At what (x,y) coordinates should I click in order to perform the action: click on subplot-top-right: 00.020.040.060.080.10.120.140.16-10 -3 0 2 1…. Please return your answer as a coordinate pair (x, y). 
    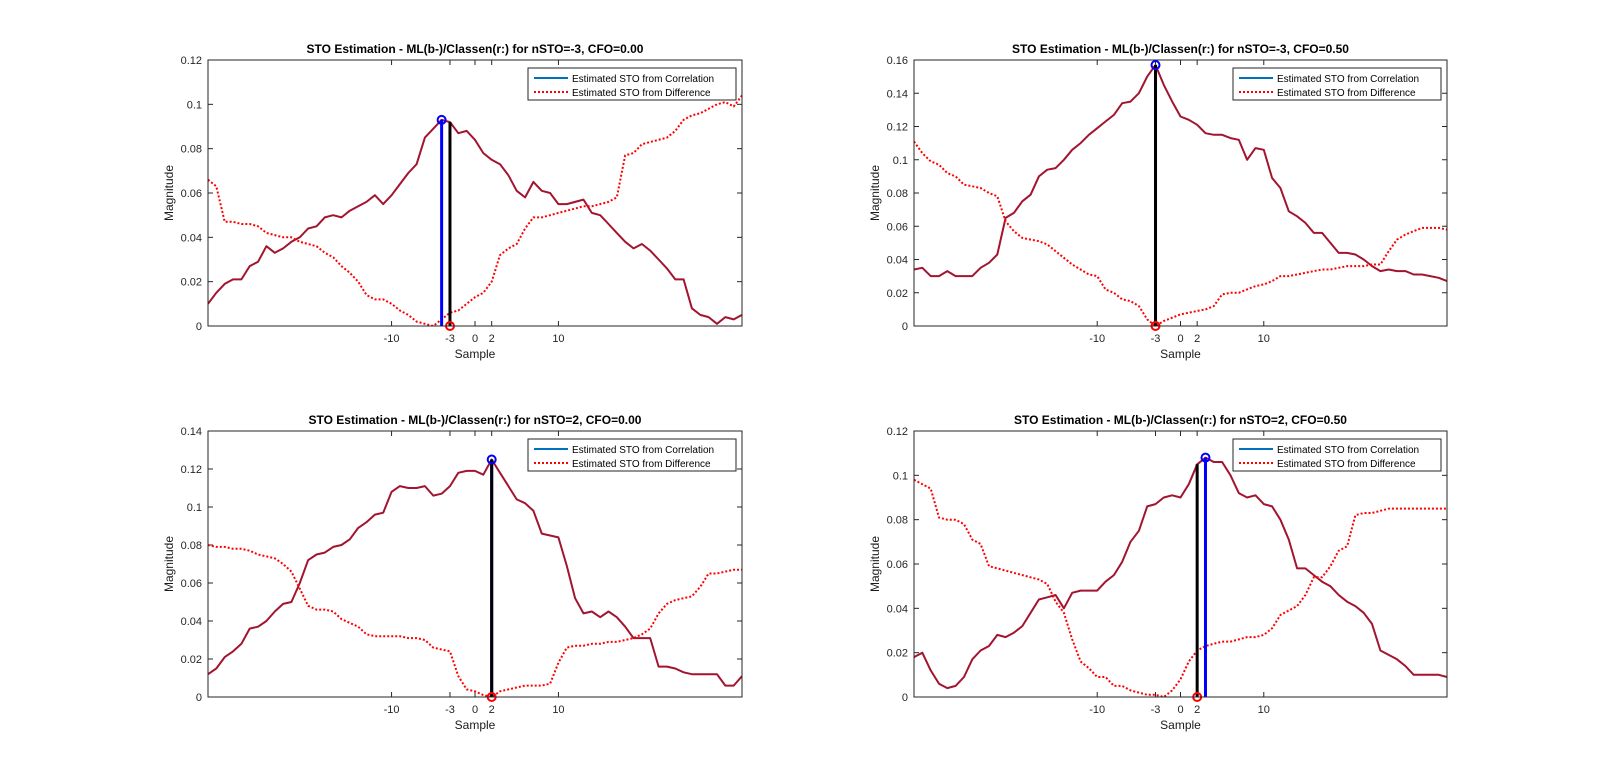
    Looking at the image, I should click on (1158, 201).